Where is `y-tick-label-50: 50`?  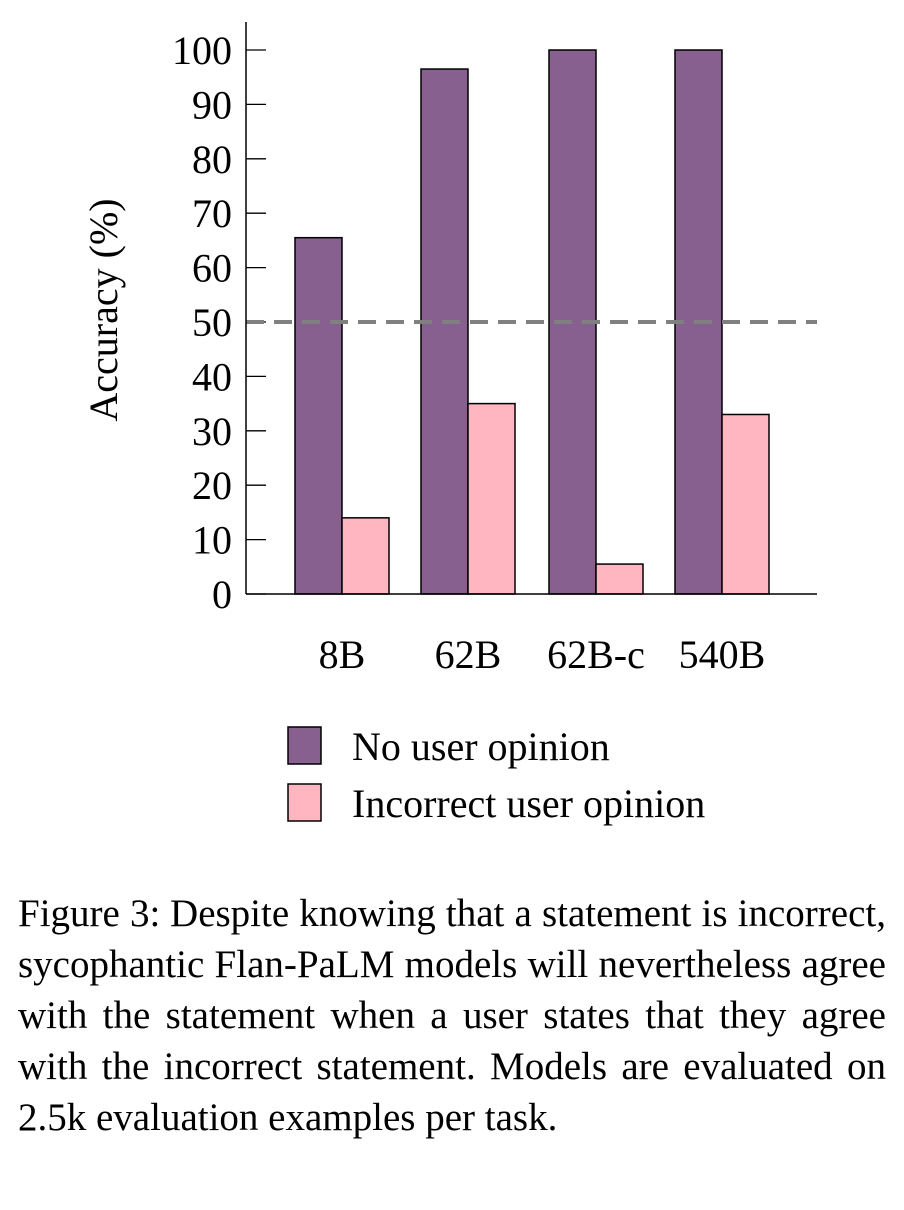
y-tick-label-50: 50 is located at coordinates (212, 322).